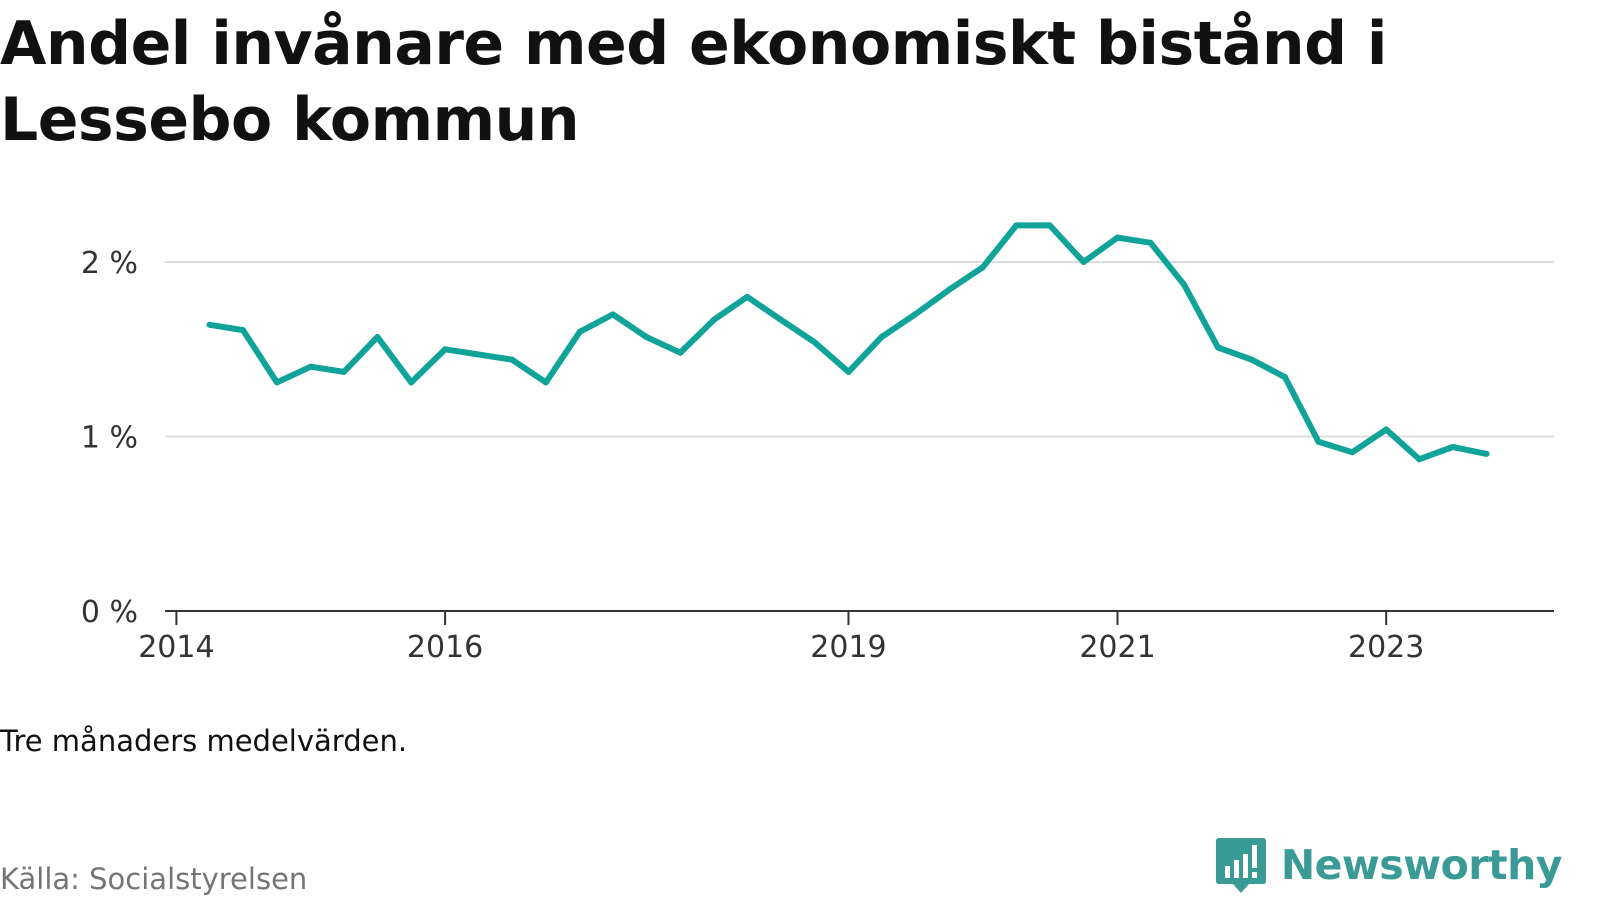  What do you see at coordinates (154, 879) in the screenshot?
I see `source-credit: Källa: Socialstyrelsen` at bounding box center [154, 879].